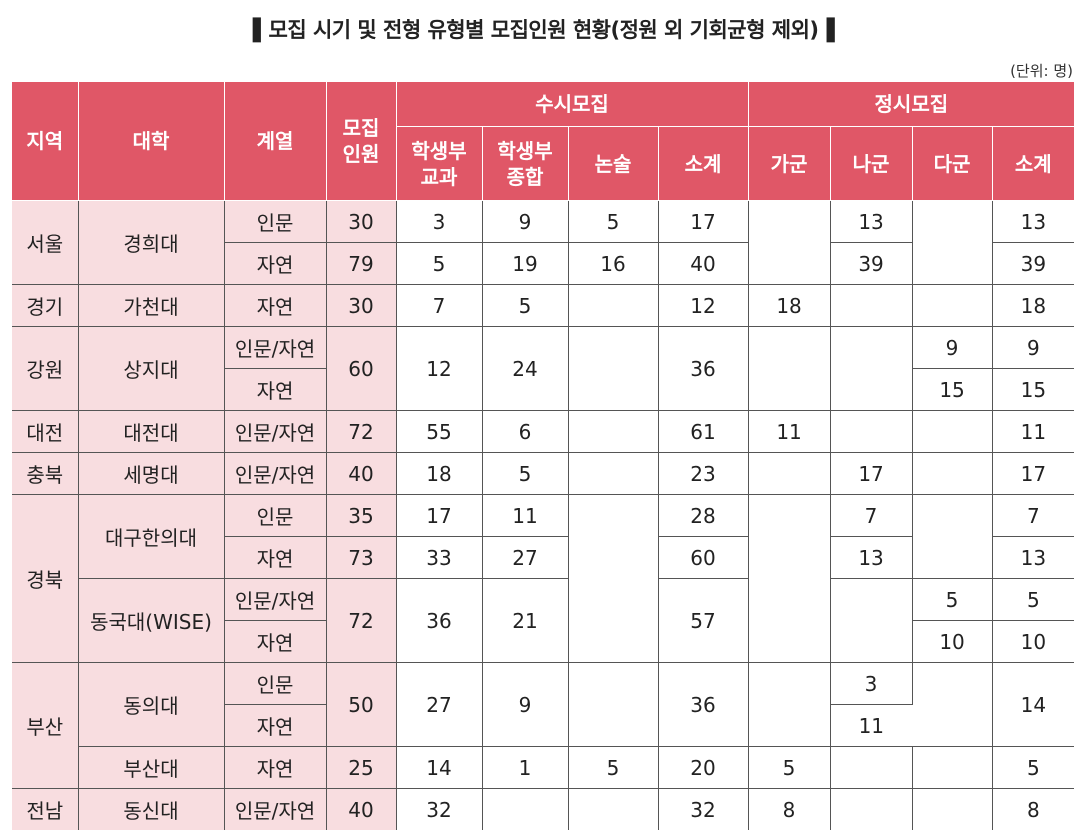 This screenshot has height=839, width=1087. I want to click on value-cell: 33, so click(439, 557).